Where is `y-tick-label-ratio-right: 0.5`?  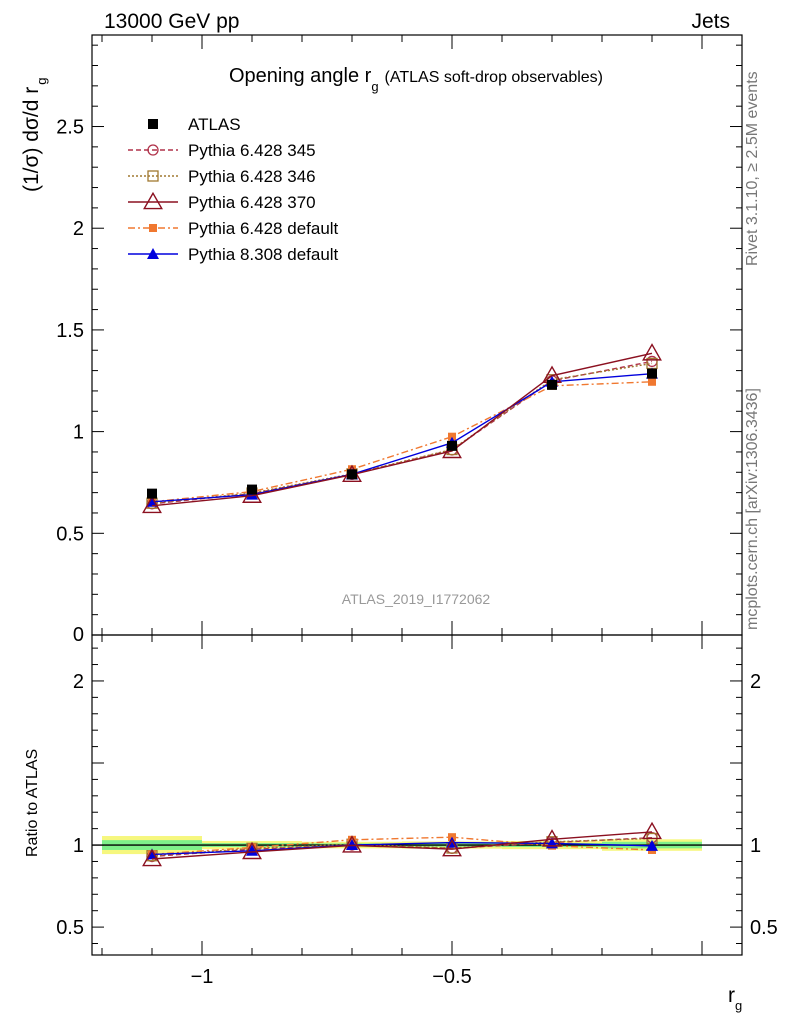 y-tick-label-ratio-right: 0.5 is located at coordinates (764, 928).